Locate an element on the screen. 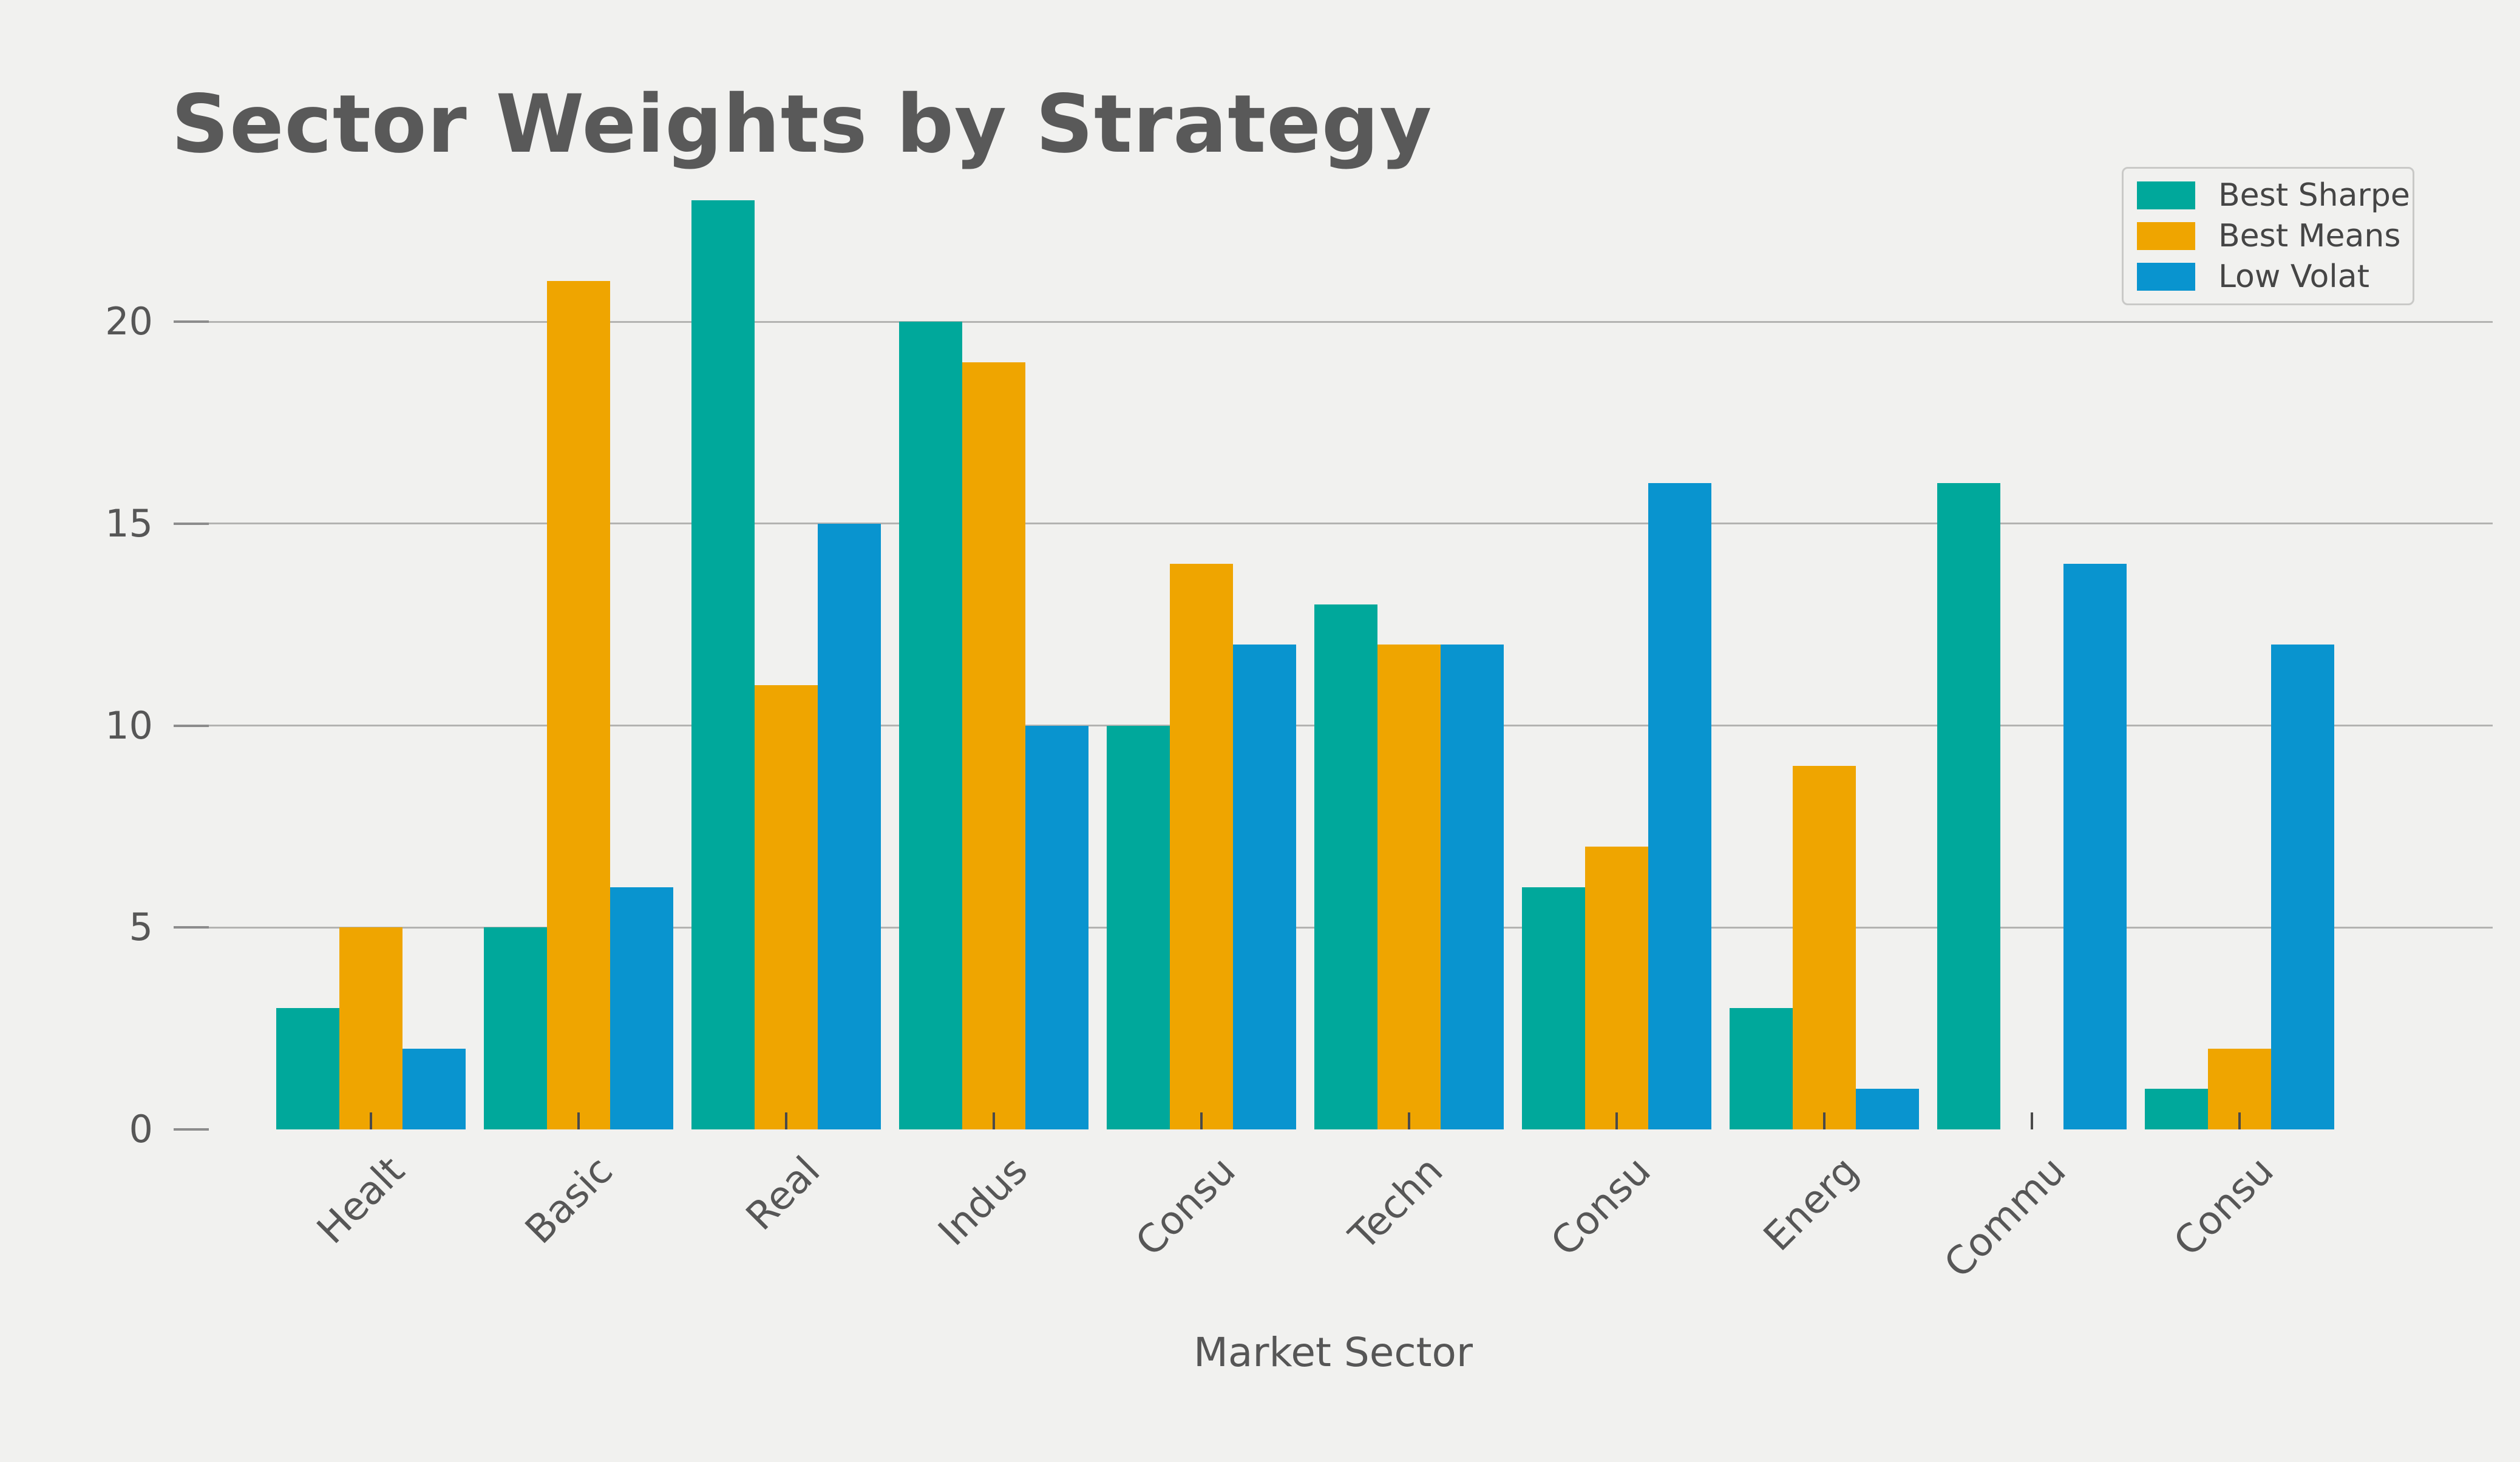 This screenshot has width=2520, height=1462. bar-best-means-techn is located at coordinates (1409, 887).